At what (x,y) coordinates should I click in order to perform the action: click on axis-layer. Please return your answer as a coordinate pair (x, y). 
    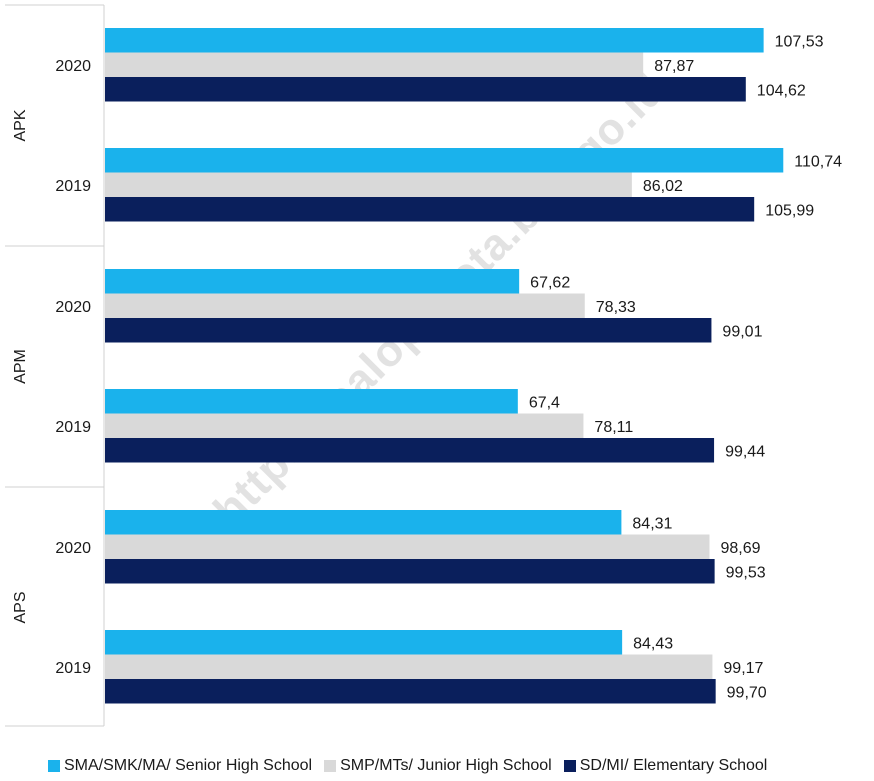
    Looking at the image, I should click on (55, 365).